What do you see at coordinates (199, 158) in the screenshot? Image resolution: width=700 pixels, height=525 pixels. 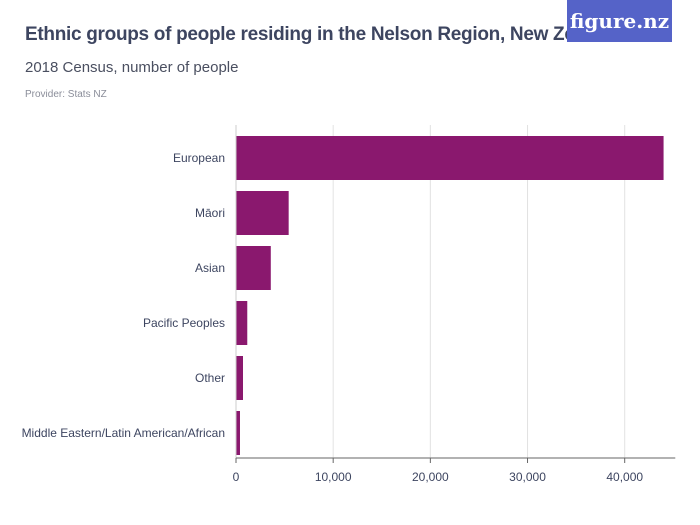 I see `category-label: European` at bounding box center [199, 158].